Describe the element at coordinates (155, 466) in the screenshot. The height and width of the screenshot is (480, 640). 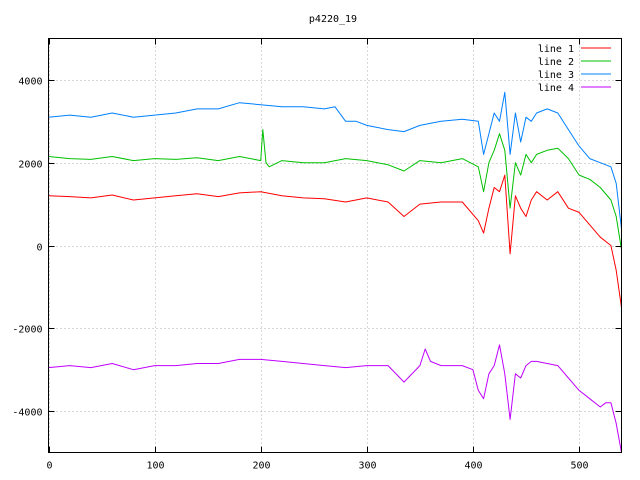
I see `x-tick-label: 100` at that location.